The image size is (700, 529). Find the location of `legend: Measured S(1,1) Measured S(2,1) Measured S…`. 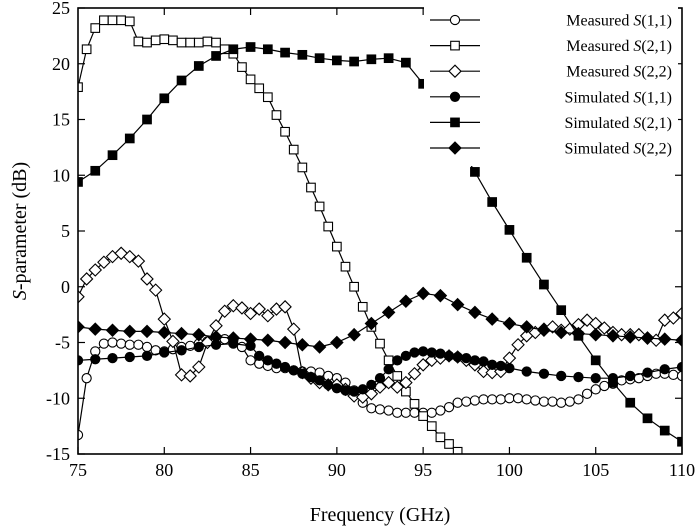

legend: Measured S(1,1) Measured S(2,1) Measured S… is located at coordinates (551, 86).